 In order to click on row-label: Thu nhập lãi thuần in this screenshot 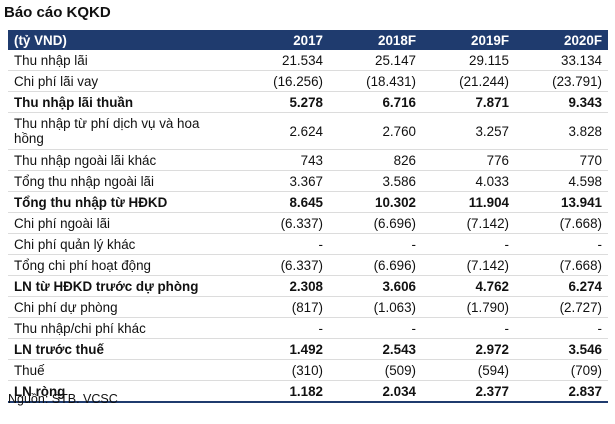, I will do `click(122, 102)`.